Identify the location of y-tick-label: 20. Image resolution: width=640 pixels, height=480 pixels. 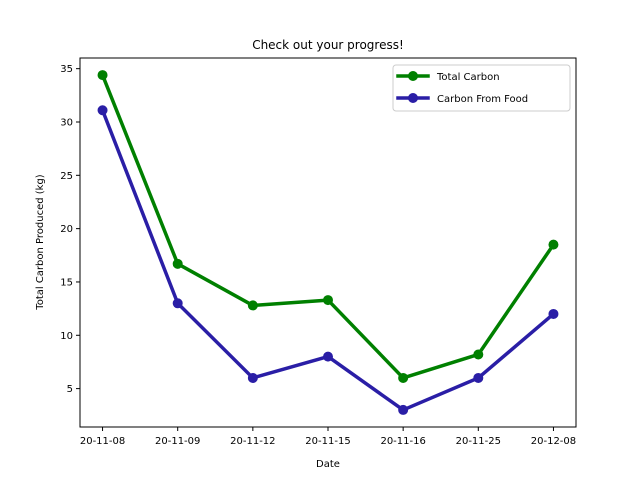
(66, 229).